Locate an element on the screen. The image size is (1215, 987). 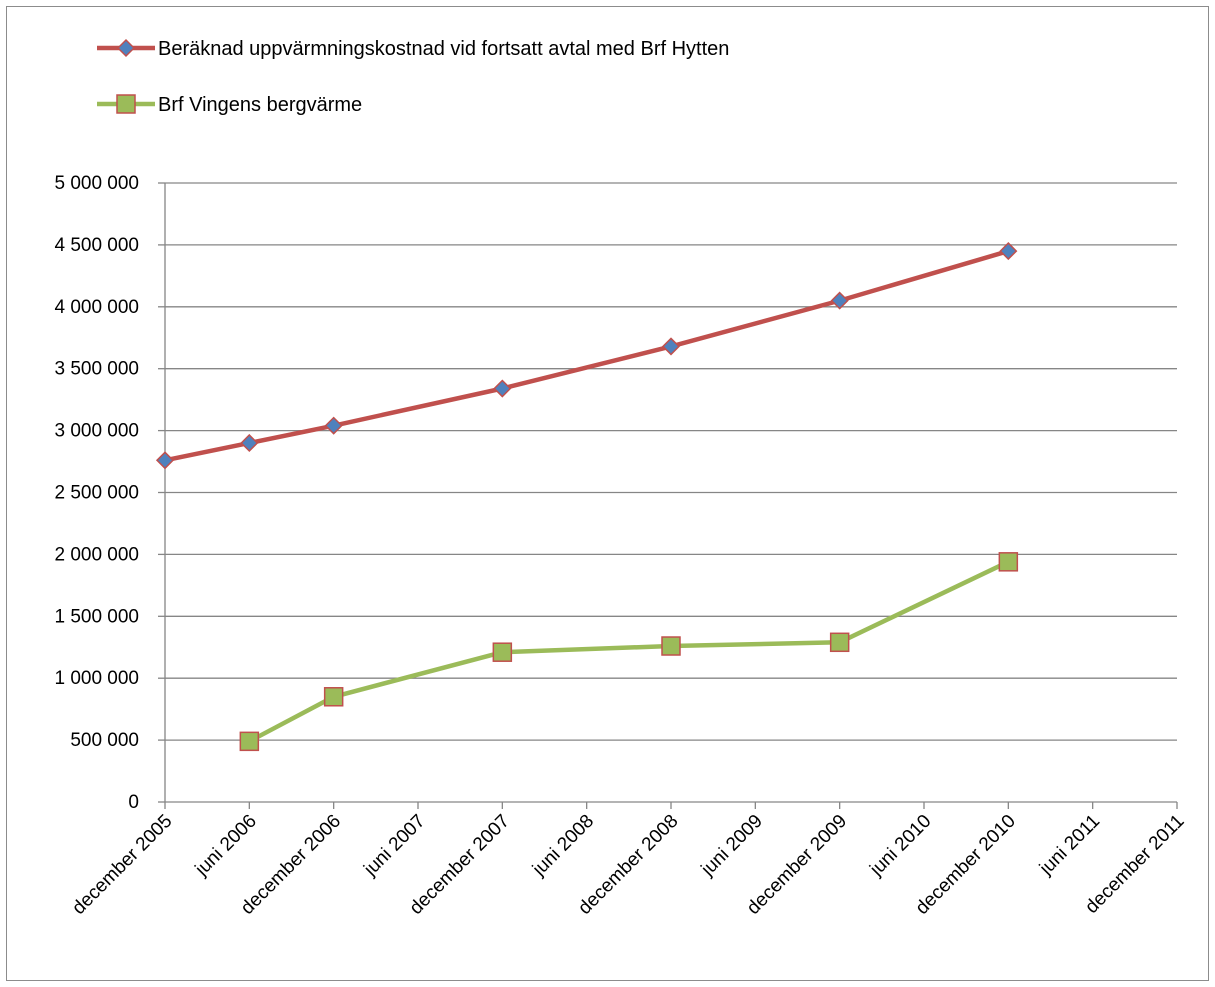
x-tick-label: december 2005 is located at coordinates (122, 865).